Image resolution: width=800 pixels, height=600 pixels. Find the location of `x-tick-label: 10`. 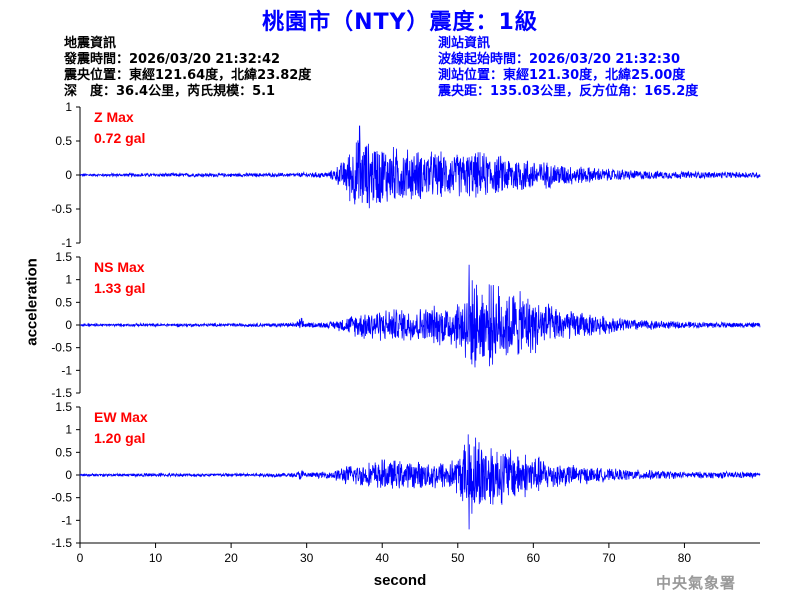

x-tick-label: 10 is located at coordinates (156, 558).